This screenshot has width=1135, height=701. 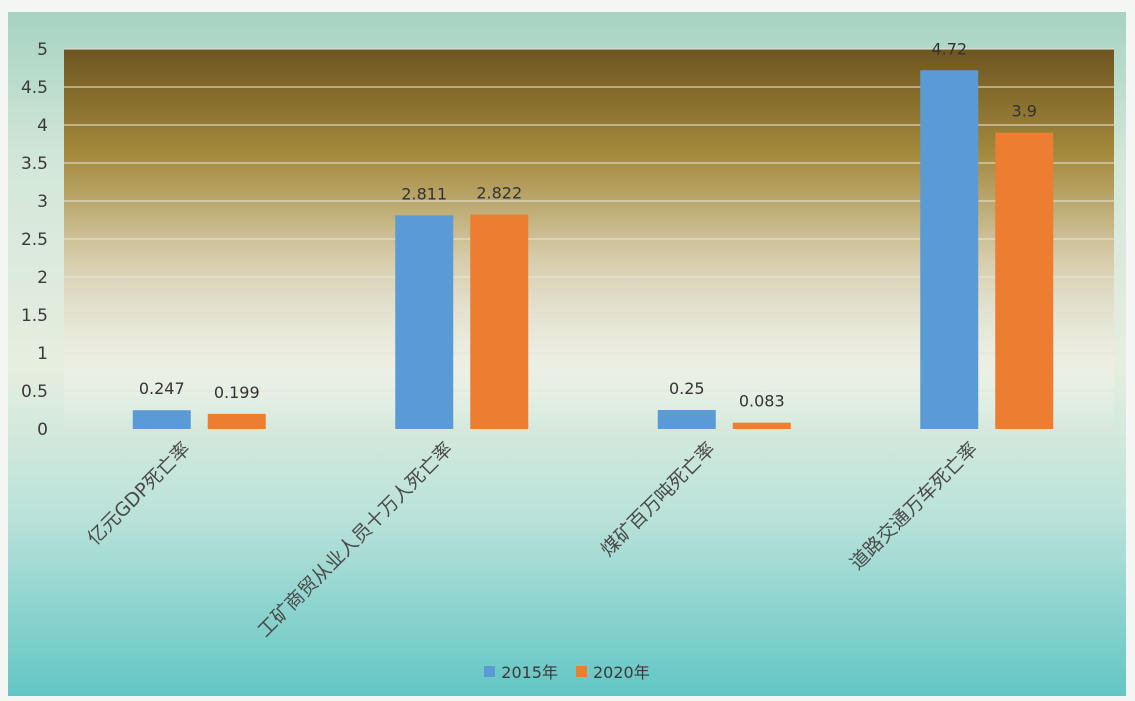 What do you see at coordinates (424, 193) in the screenshot?
I see `data-label: 2.811` at bounding box center [424, 193].